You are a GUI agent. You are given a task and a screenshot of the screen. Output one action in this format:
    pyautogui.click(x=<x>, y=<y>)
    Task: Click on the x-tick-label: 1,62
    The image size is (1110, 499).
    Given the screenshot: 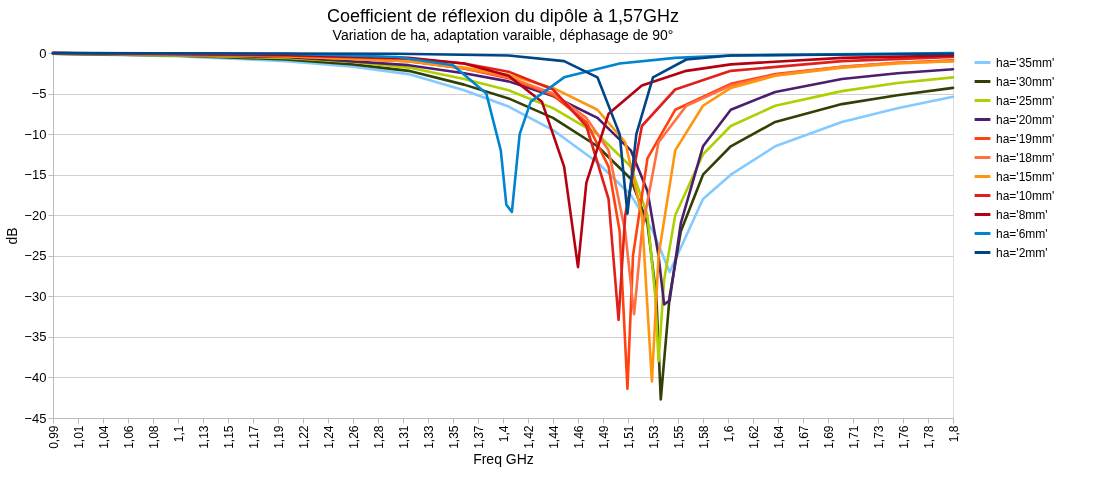 What is the action you would take?
    pyautogui.click(x=753, y=437)
    